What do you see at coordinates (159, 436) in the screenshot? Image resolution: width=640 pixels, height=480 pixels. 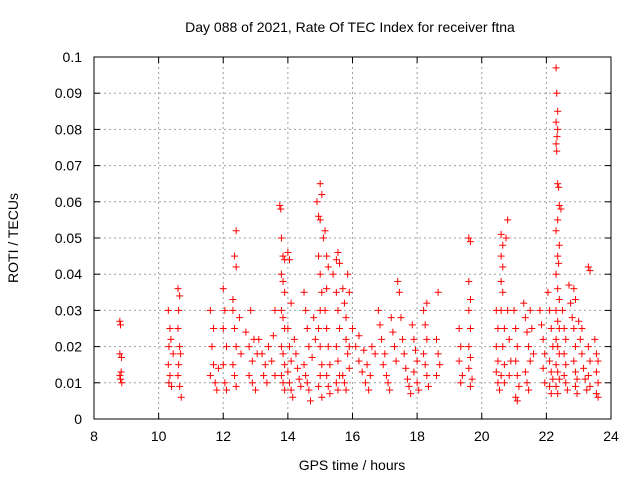 I see `x-tick-label: 10` at bounding box center [159, 436].